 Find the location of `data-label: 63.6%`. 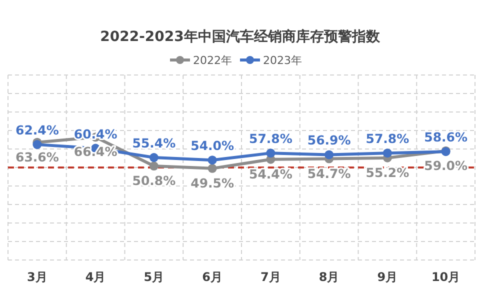

data-label: 63.6% is located at coordinates (38, 156).